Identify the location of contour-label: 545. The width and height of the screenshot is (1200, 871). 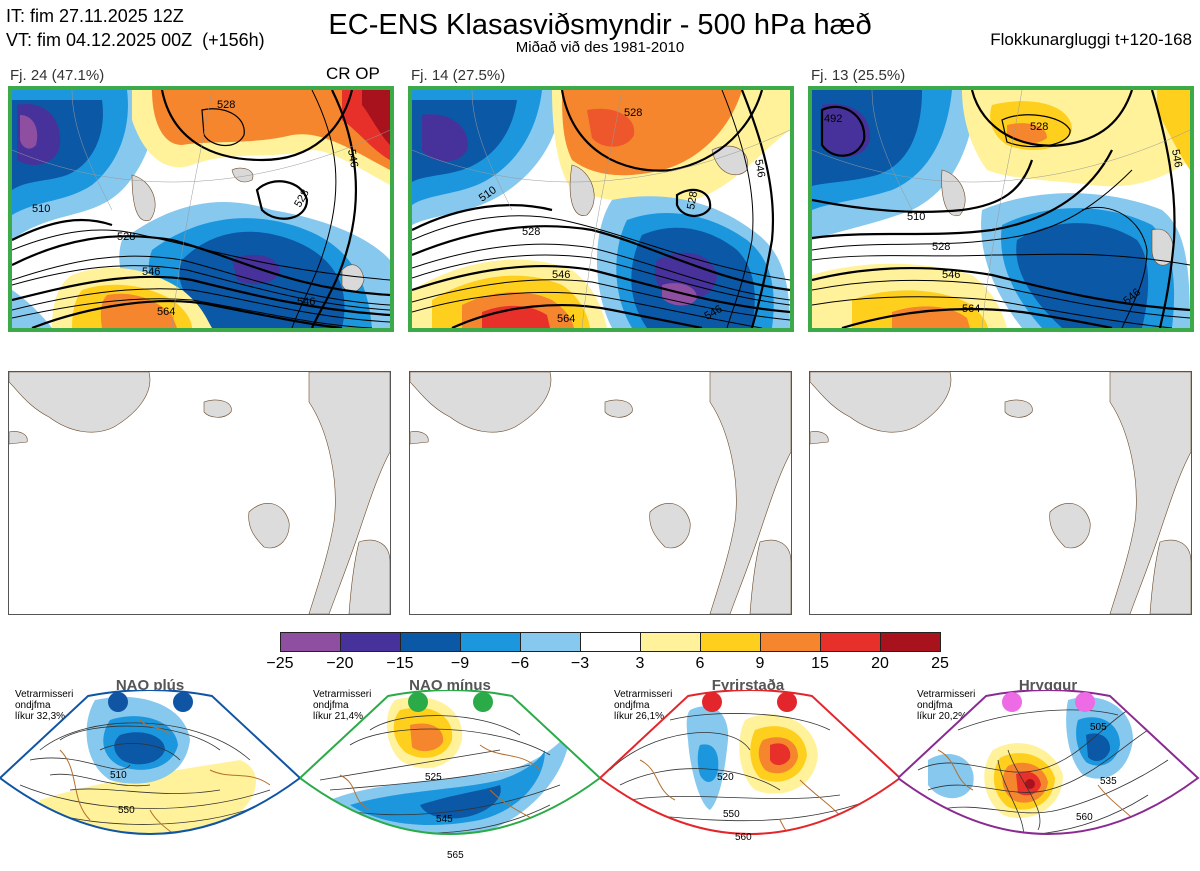
(444, 819).